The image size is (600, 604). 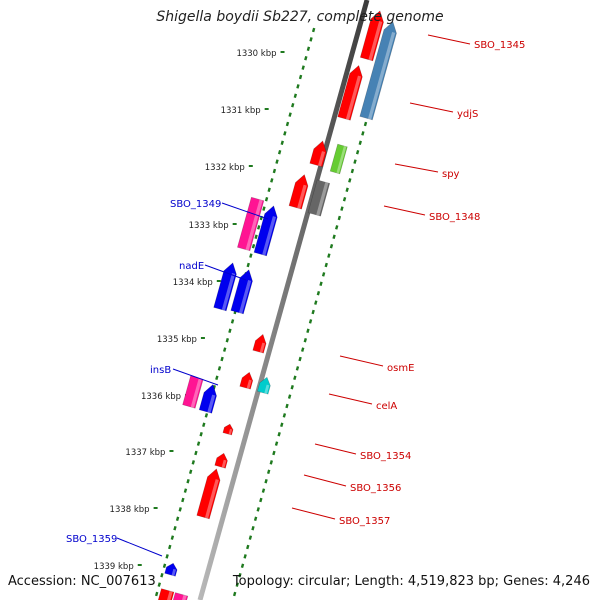 I want to click on gene-ydjs-shine, so click(x=353, y=97).